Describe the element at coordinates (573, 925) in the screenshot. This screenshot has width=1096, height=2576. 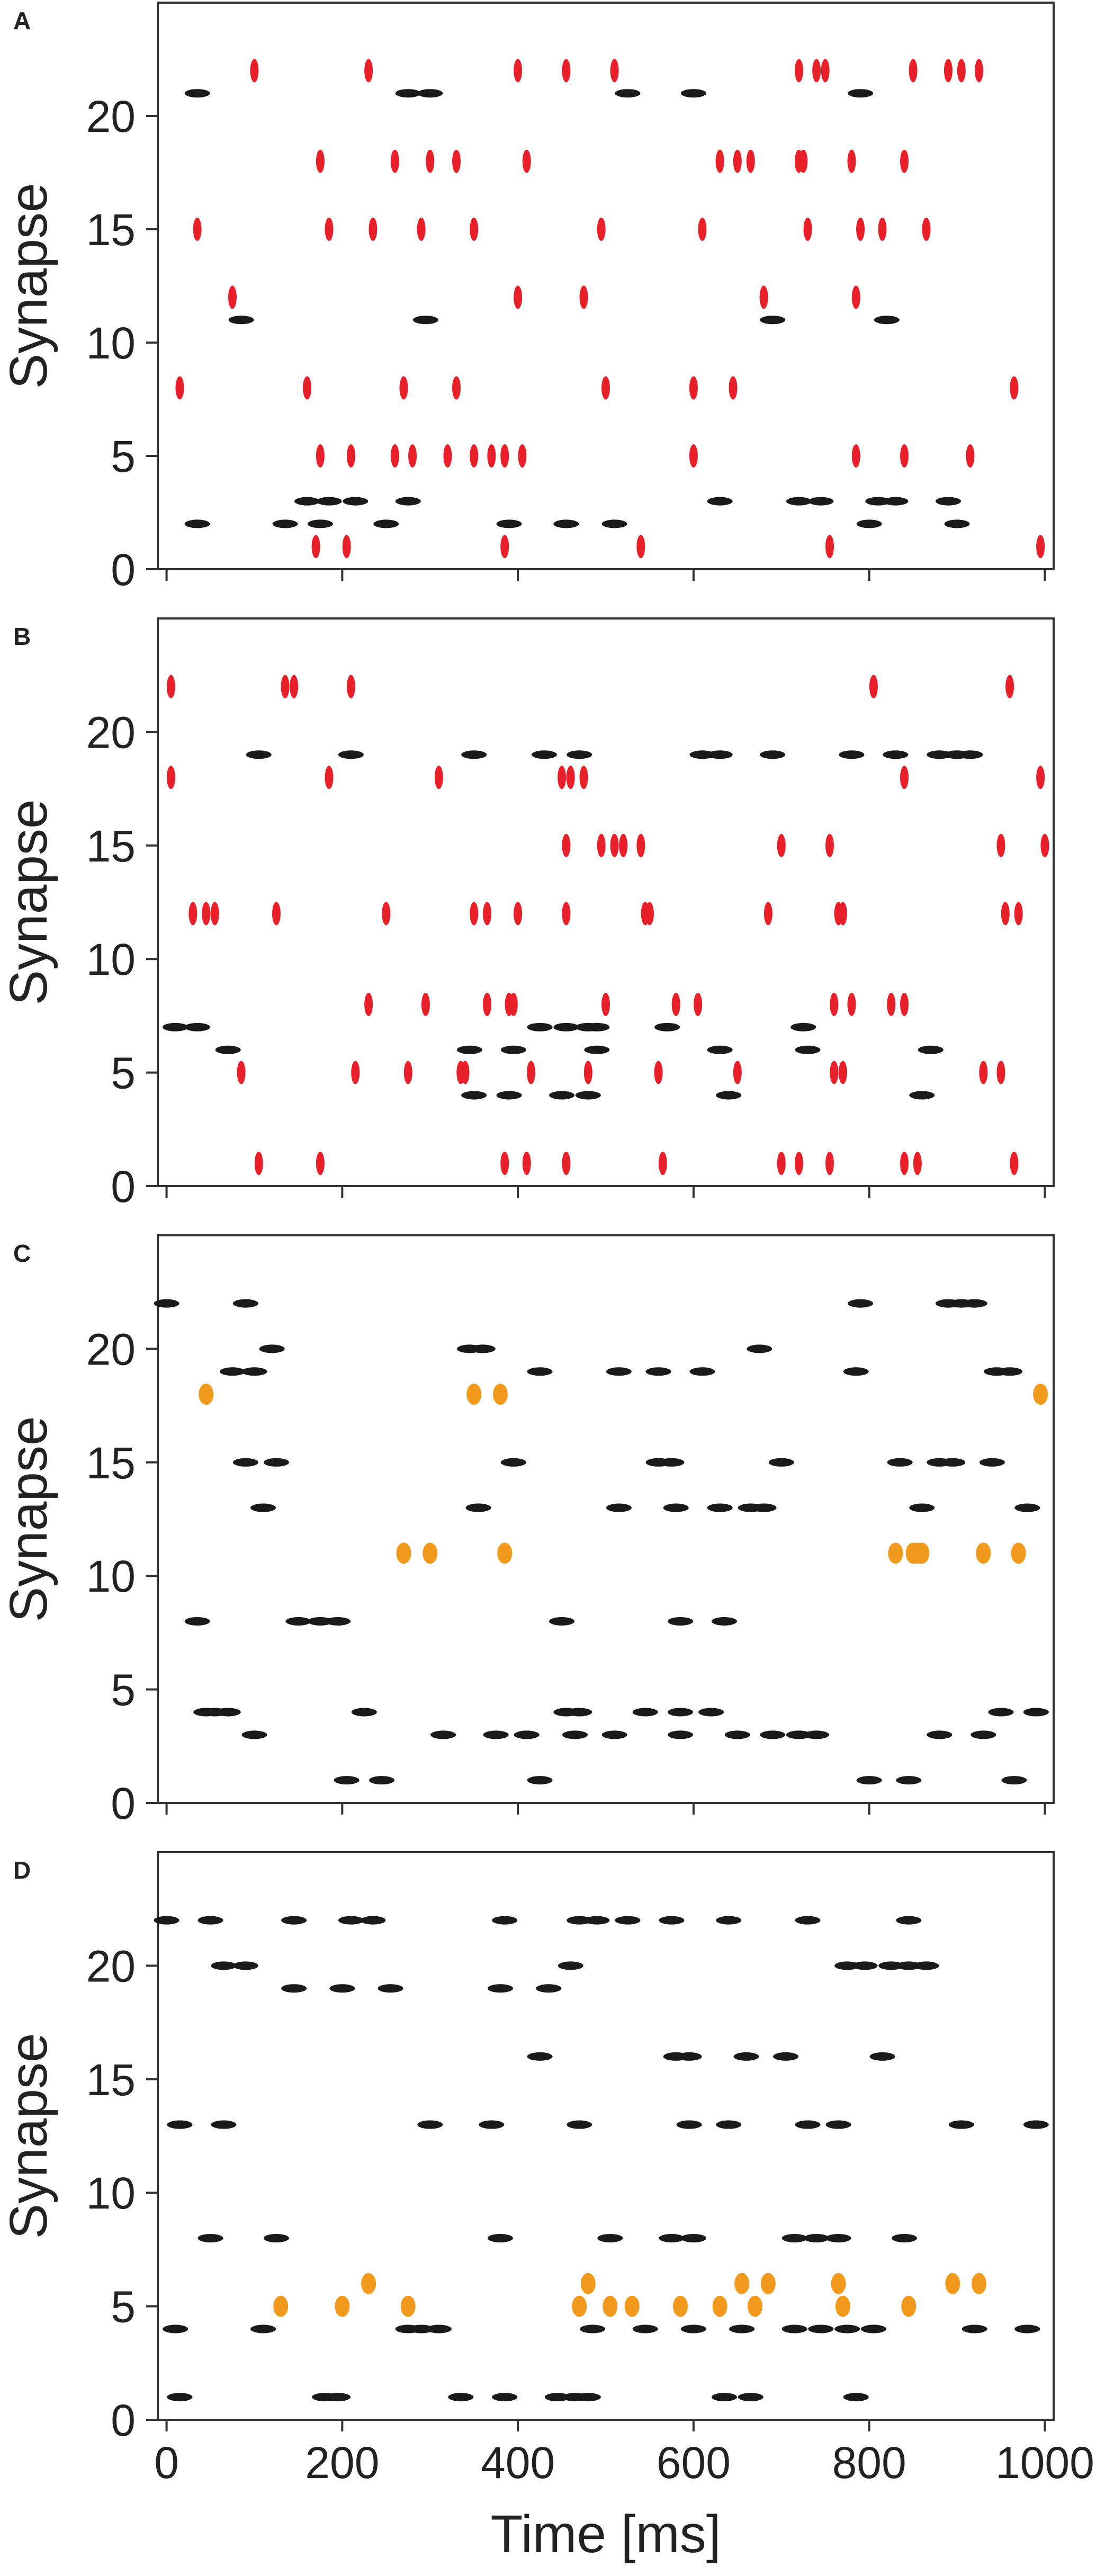
I see `series-black` at that location.